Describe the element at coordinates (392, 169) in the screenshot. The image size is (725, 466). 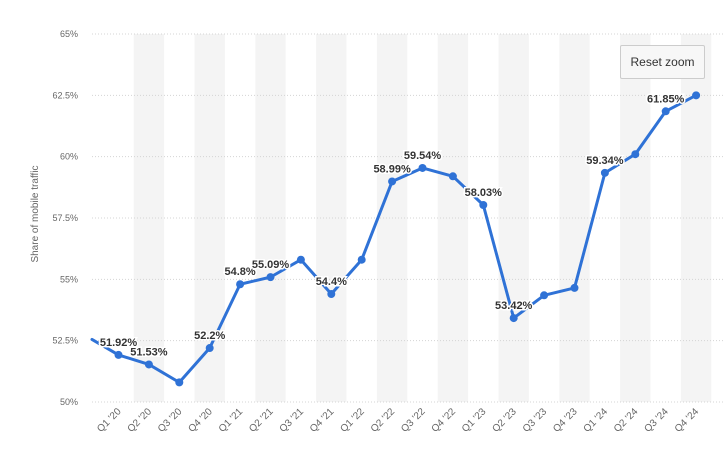
I see `data-label: 58.99%` at that location.